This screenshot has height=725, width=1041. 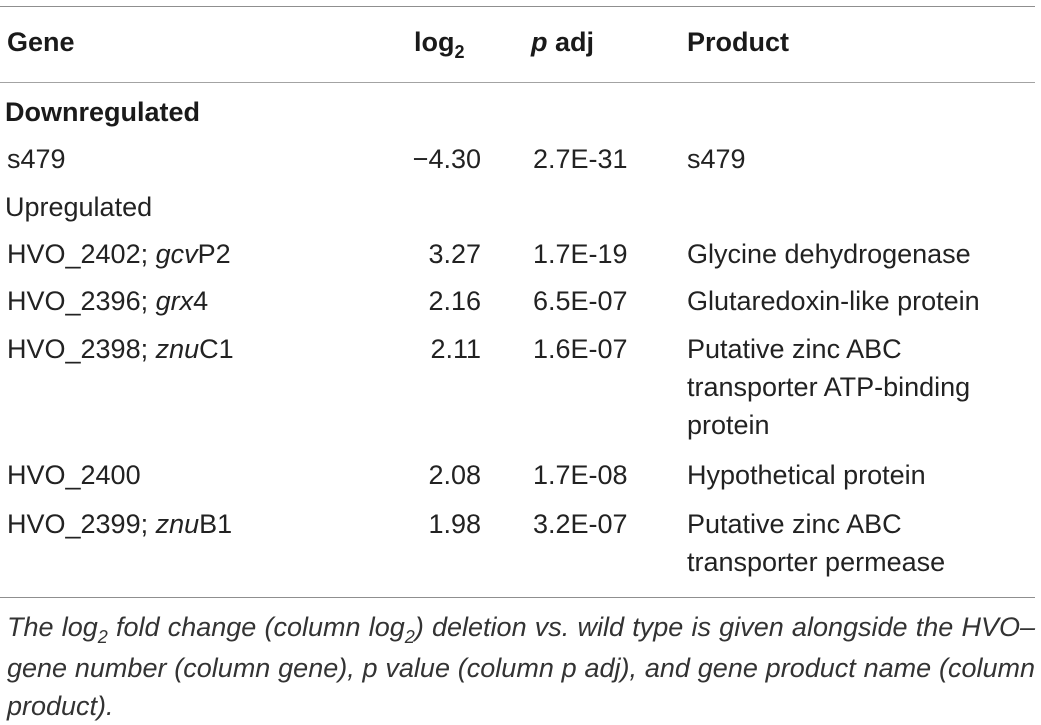 I want to click on gene-id: HVO_2402, so click(x=74, y=254).